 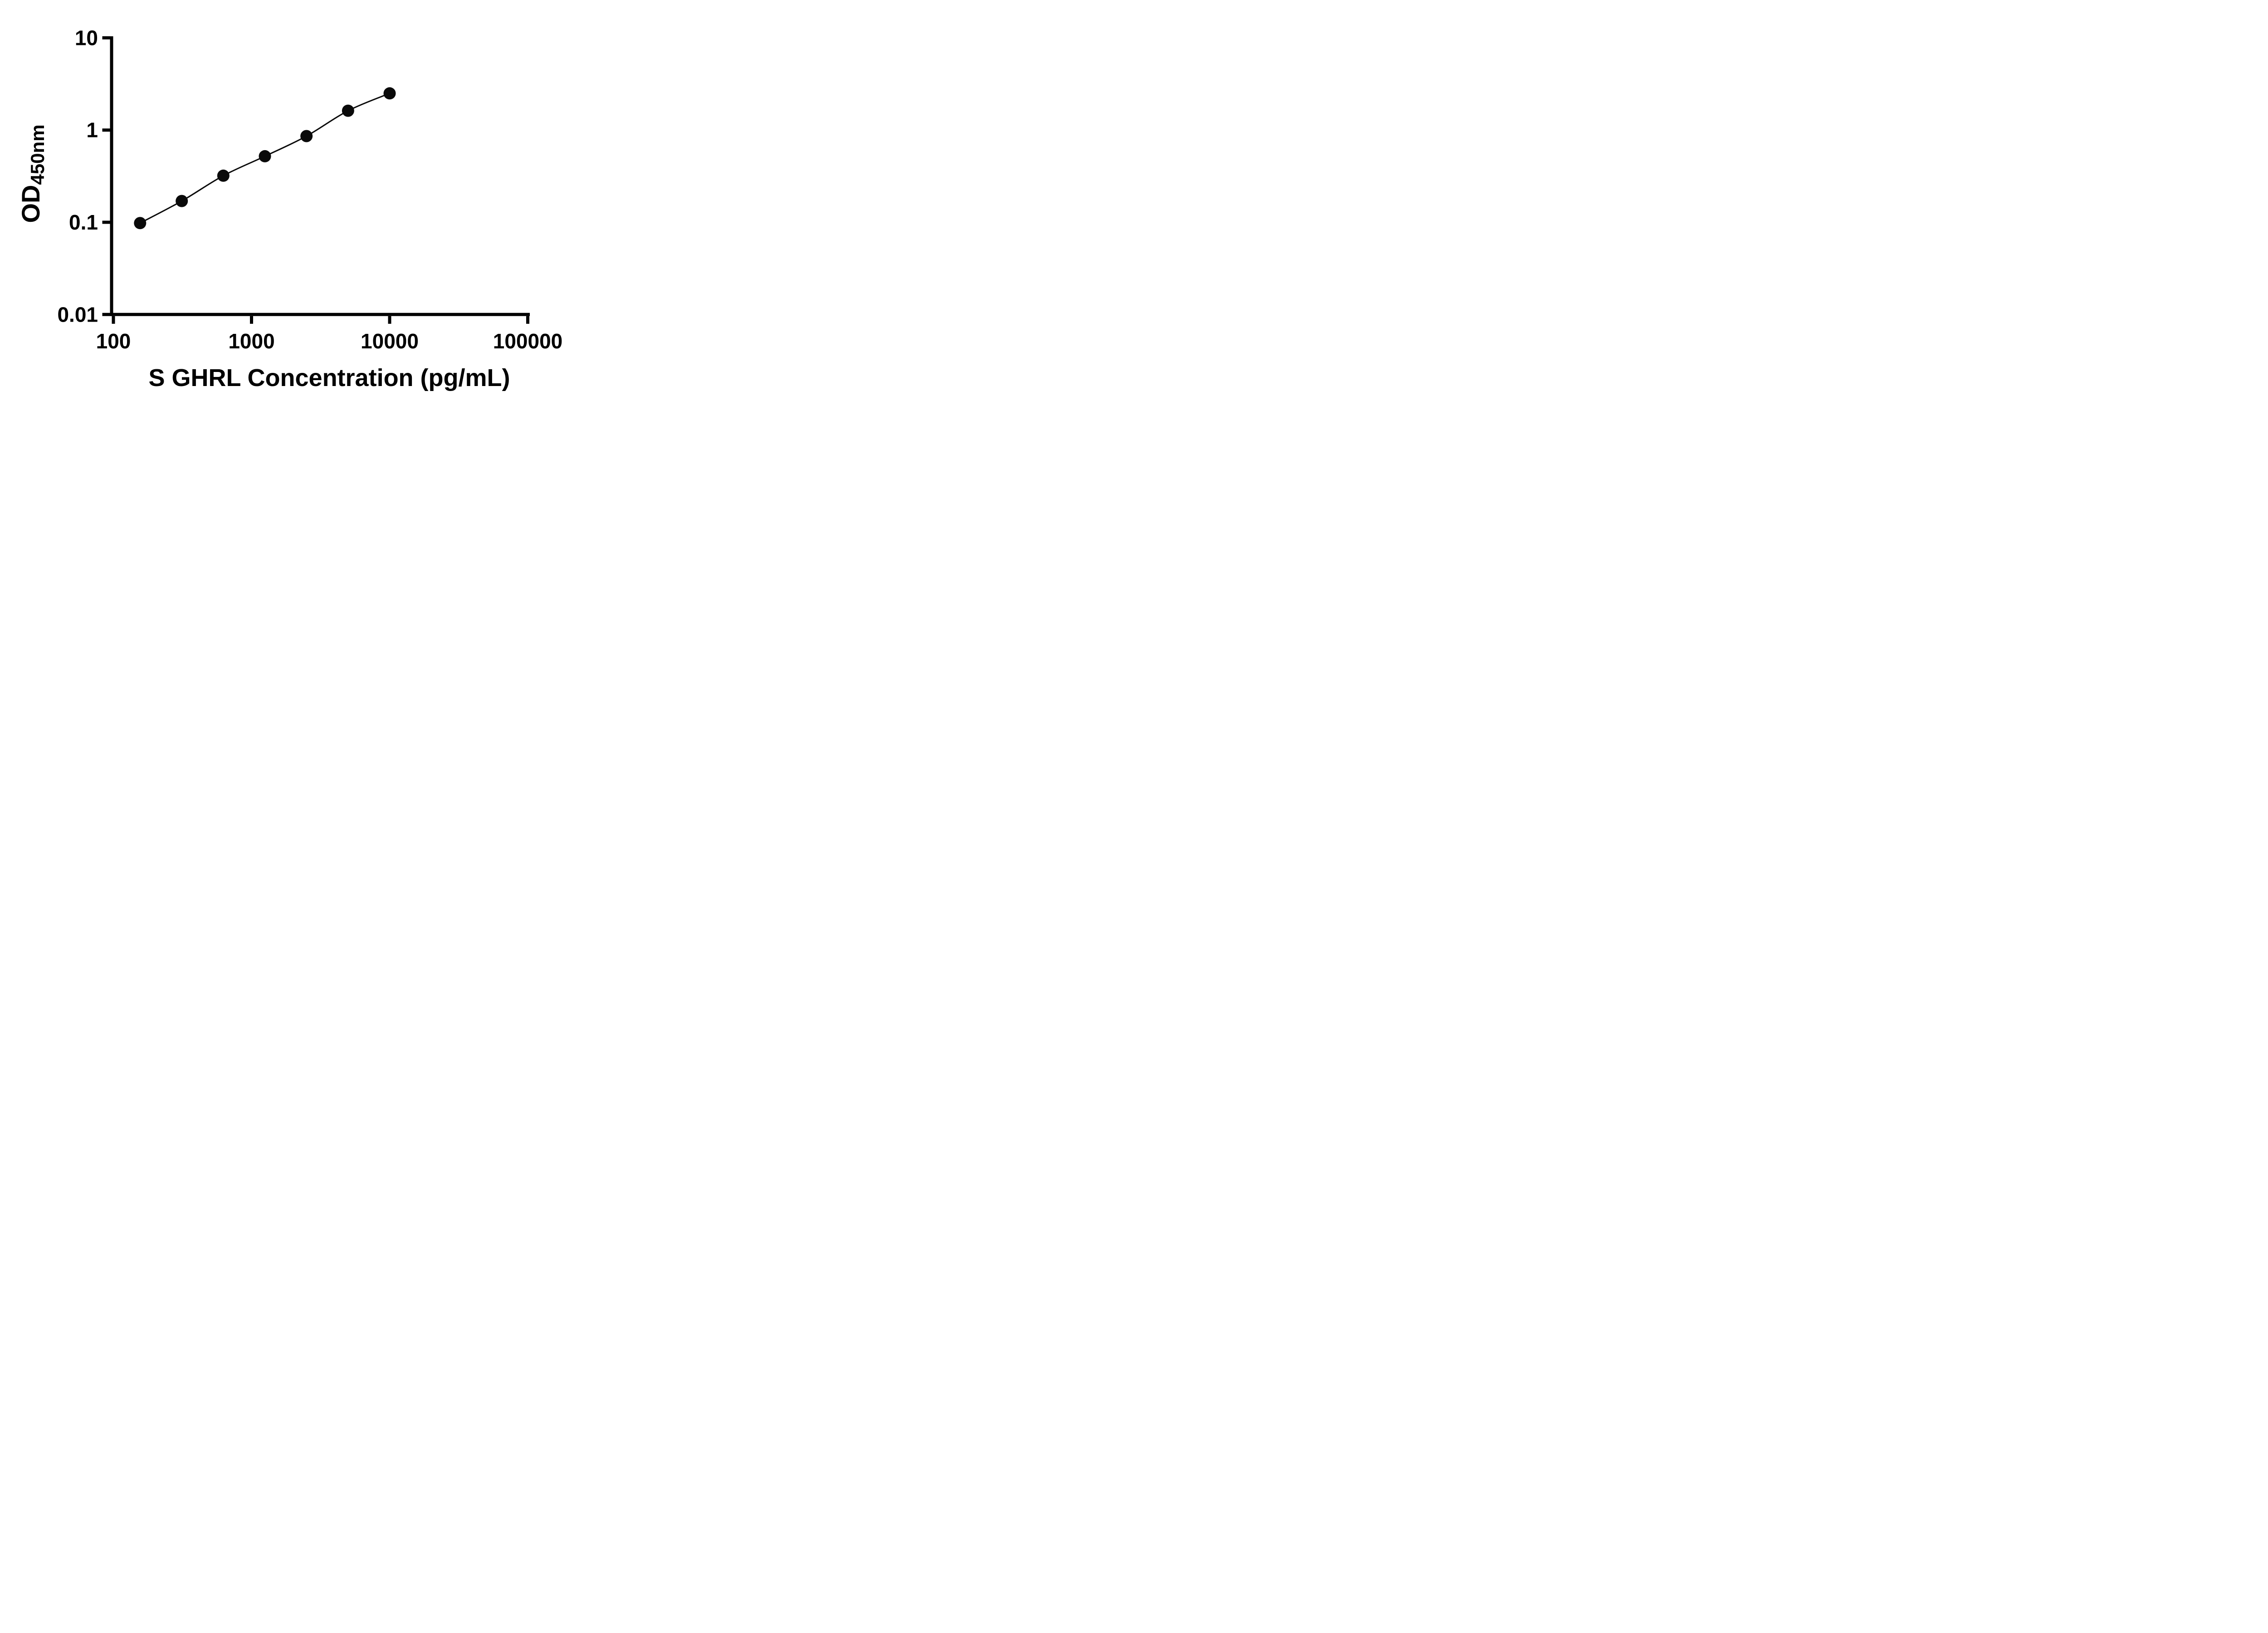 I want to click on x-tick-label: 10000, so click(x=390, y=341).